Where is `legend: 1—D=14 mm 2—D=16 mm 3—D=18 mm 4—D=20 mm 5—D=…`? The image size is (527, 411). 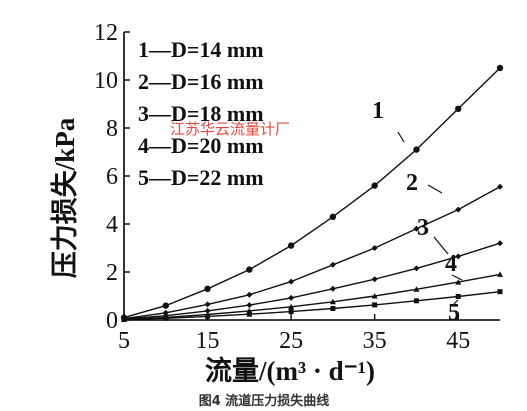
legend: 1—D=14 mm 2—D=16 mm 3—D=18 mm 4—D=20 mm 5—D=… is located at coordinates (201, 113).